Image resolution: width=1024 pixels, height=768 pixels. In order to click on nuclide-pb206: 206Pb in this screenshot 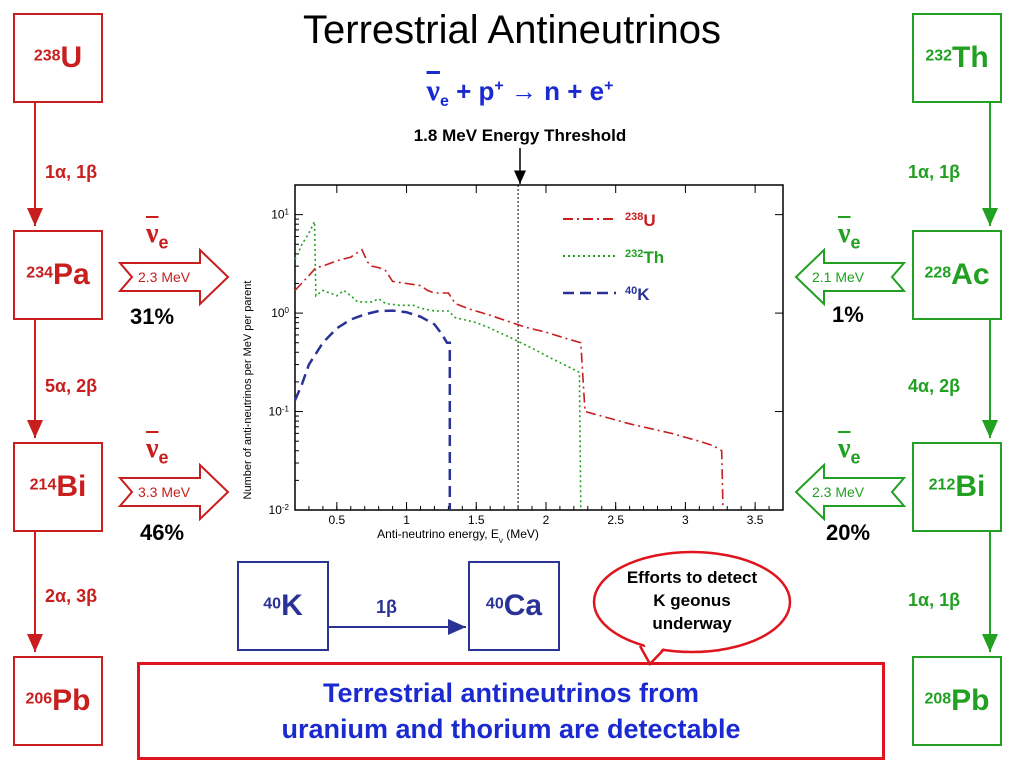, I will do `click(58, 701)`.